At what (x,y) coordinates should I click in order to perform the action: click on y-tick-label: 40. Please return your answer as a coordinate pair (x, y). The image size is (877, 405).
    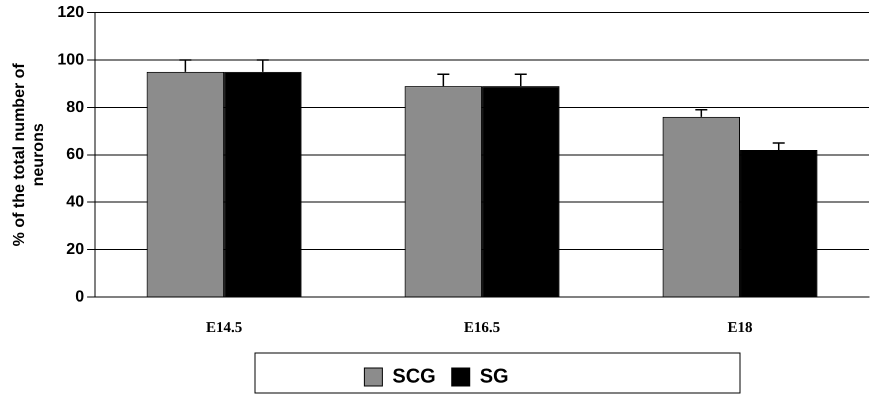
    Looking at the image, I should click on (75, 202).